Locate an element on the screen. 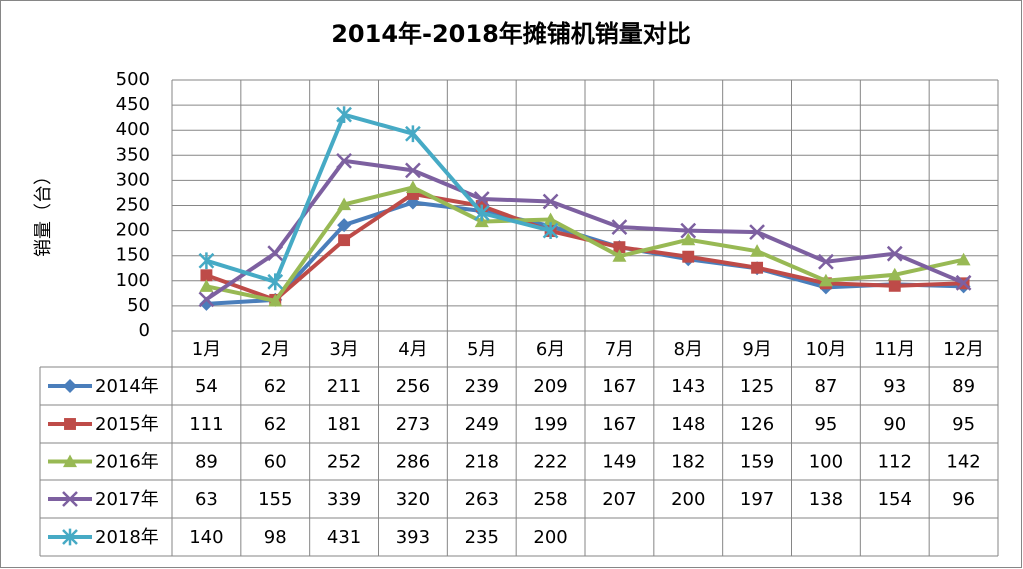  table-value: 222 is located at coordinates (550, 462).